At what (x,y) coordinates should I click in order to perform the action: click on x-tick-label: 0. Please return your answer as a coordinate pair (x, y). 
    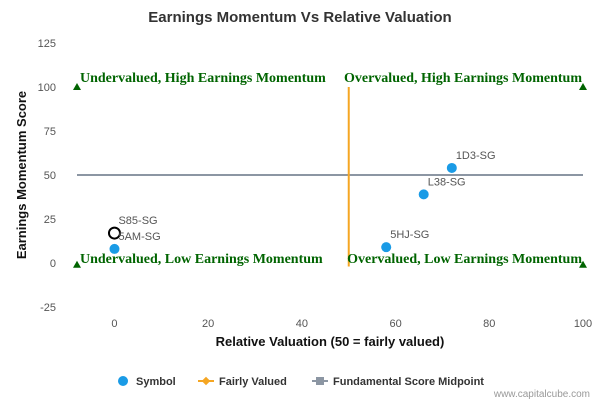
    Looking at the image, I should click on (114, 324).